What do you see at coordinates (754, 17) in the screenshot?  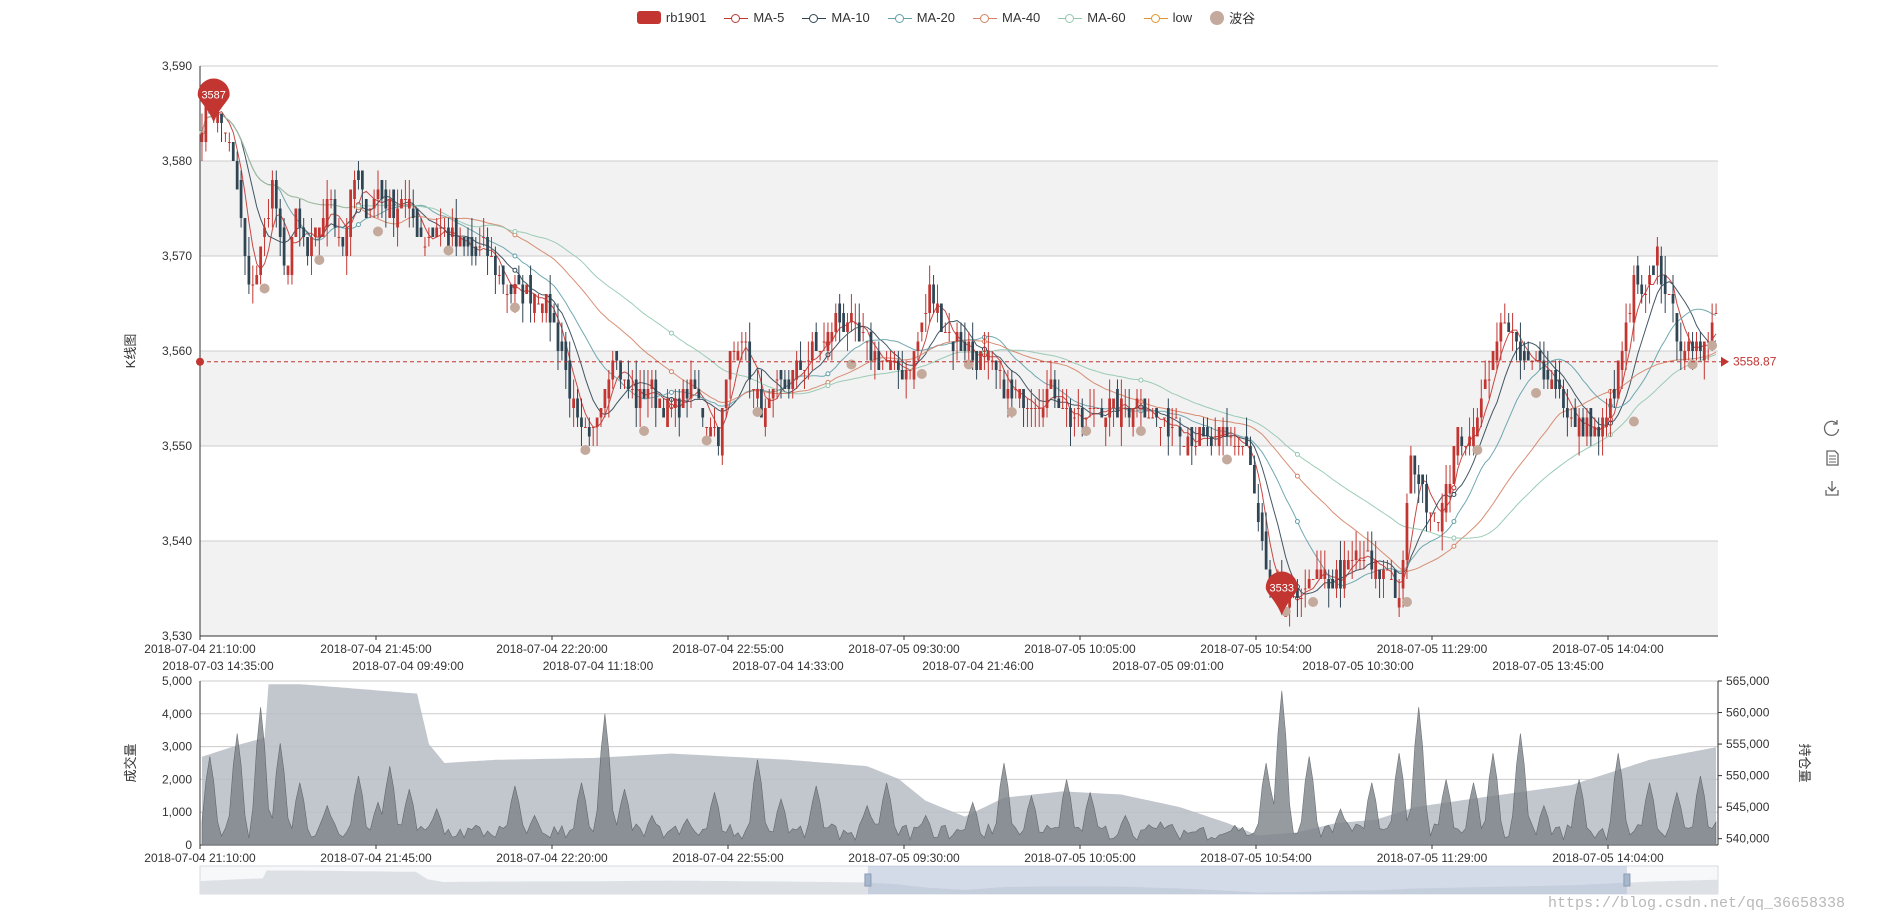 I see `legend-item-ma-5: MA-5` at bounding box center [754, 17].